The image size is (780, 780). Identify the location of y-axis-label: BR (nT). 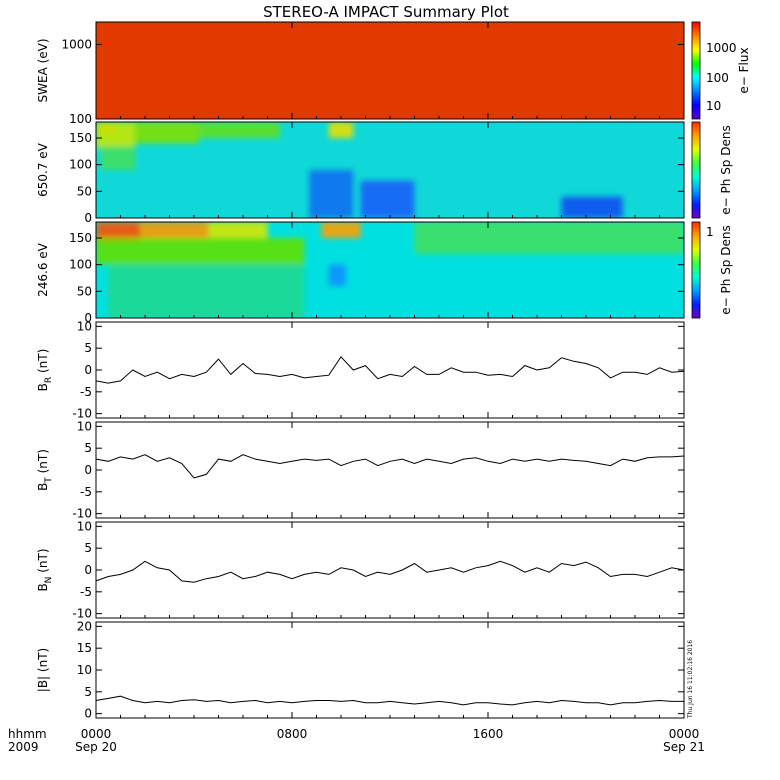
(45, 370).